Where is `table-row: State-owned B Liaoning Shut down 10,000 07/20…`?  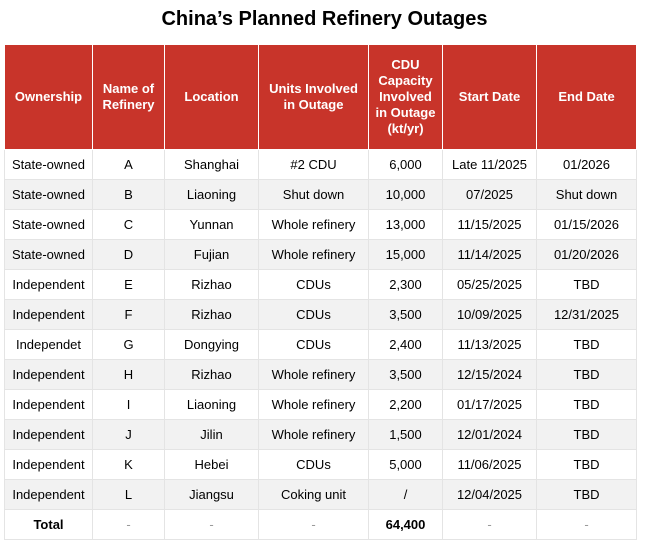 table-row: State-owned B Liaoning Shut down 10,000 07/20… is located at coordinates (320, 194).